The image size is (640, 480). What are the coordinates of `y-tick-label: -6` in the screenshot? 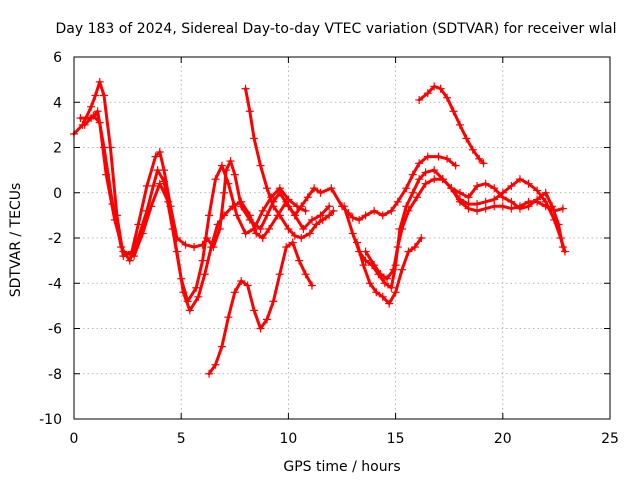 It's located at (55, 330).